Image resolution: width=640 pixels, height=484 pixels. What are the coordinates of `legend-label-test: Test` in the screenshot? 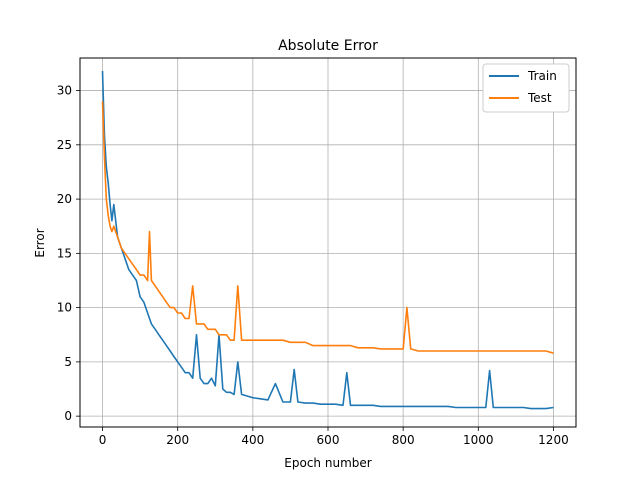 It's located at (539, 98).